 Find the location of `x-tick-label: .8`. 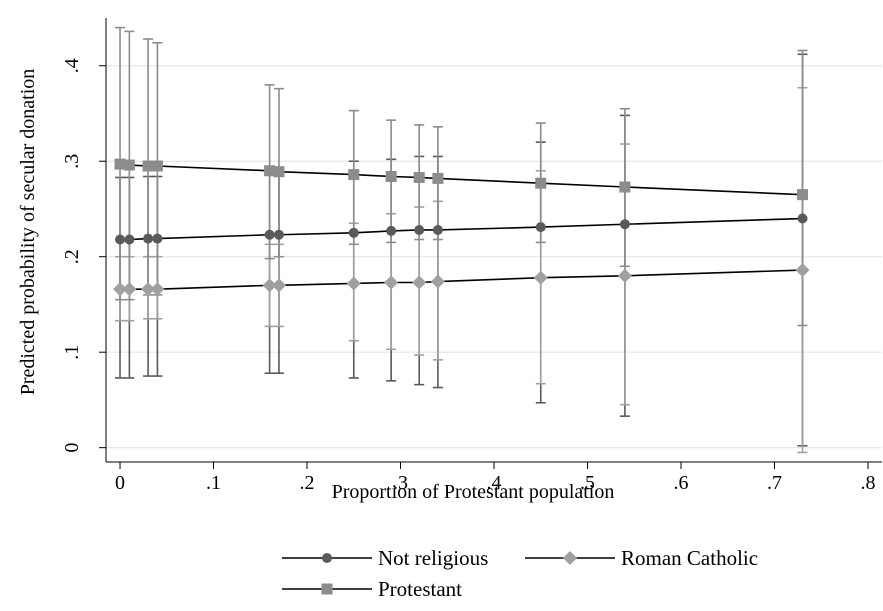

x-tick-label: .8 is located at coordinates (867, 483).